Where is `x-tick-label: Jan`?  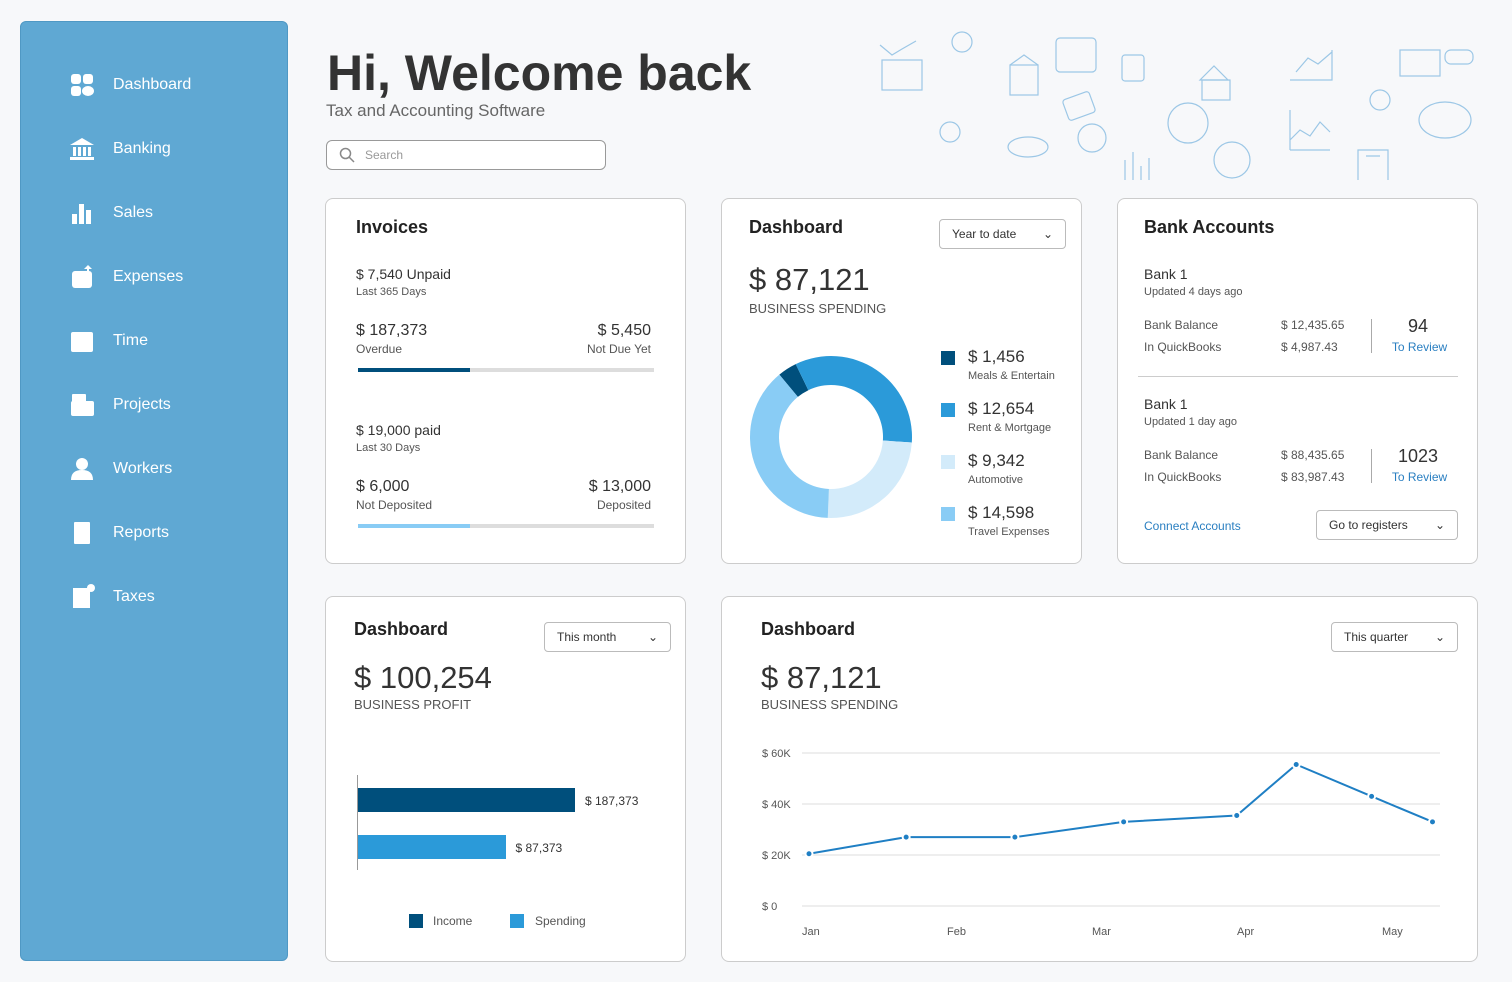 x-tick-label: Jan is located at coordinates (811, 932).